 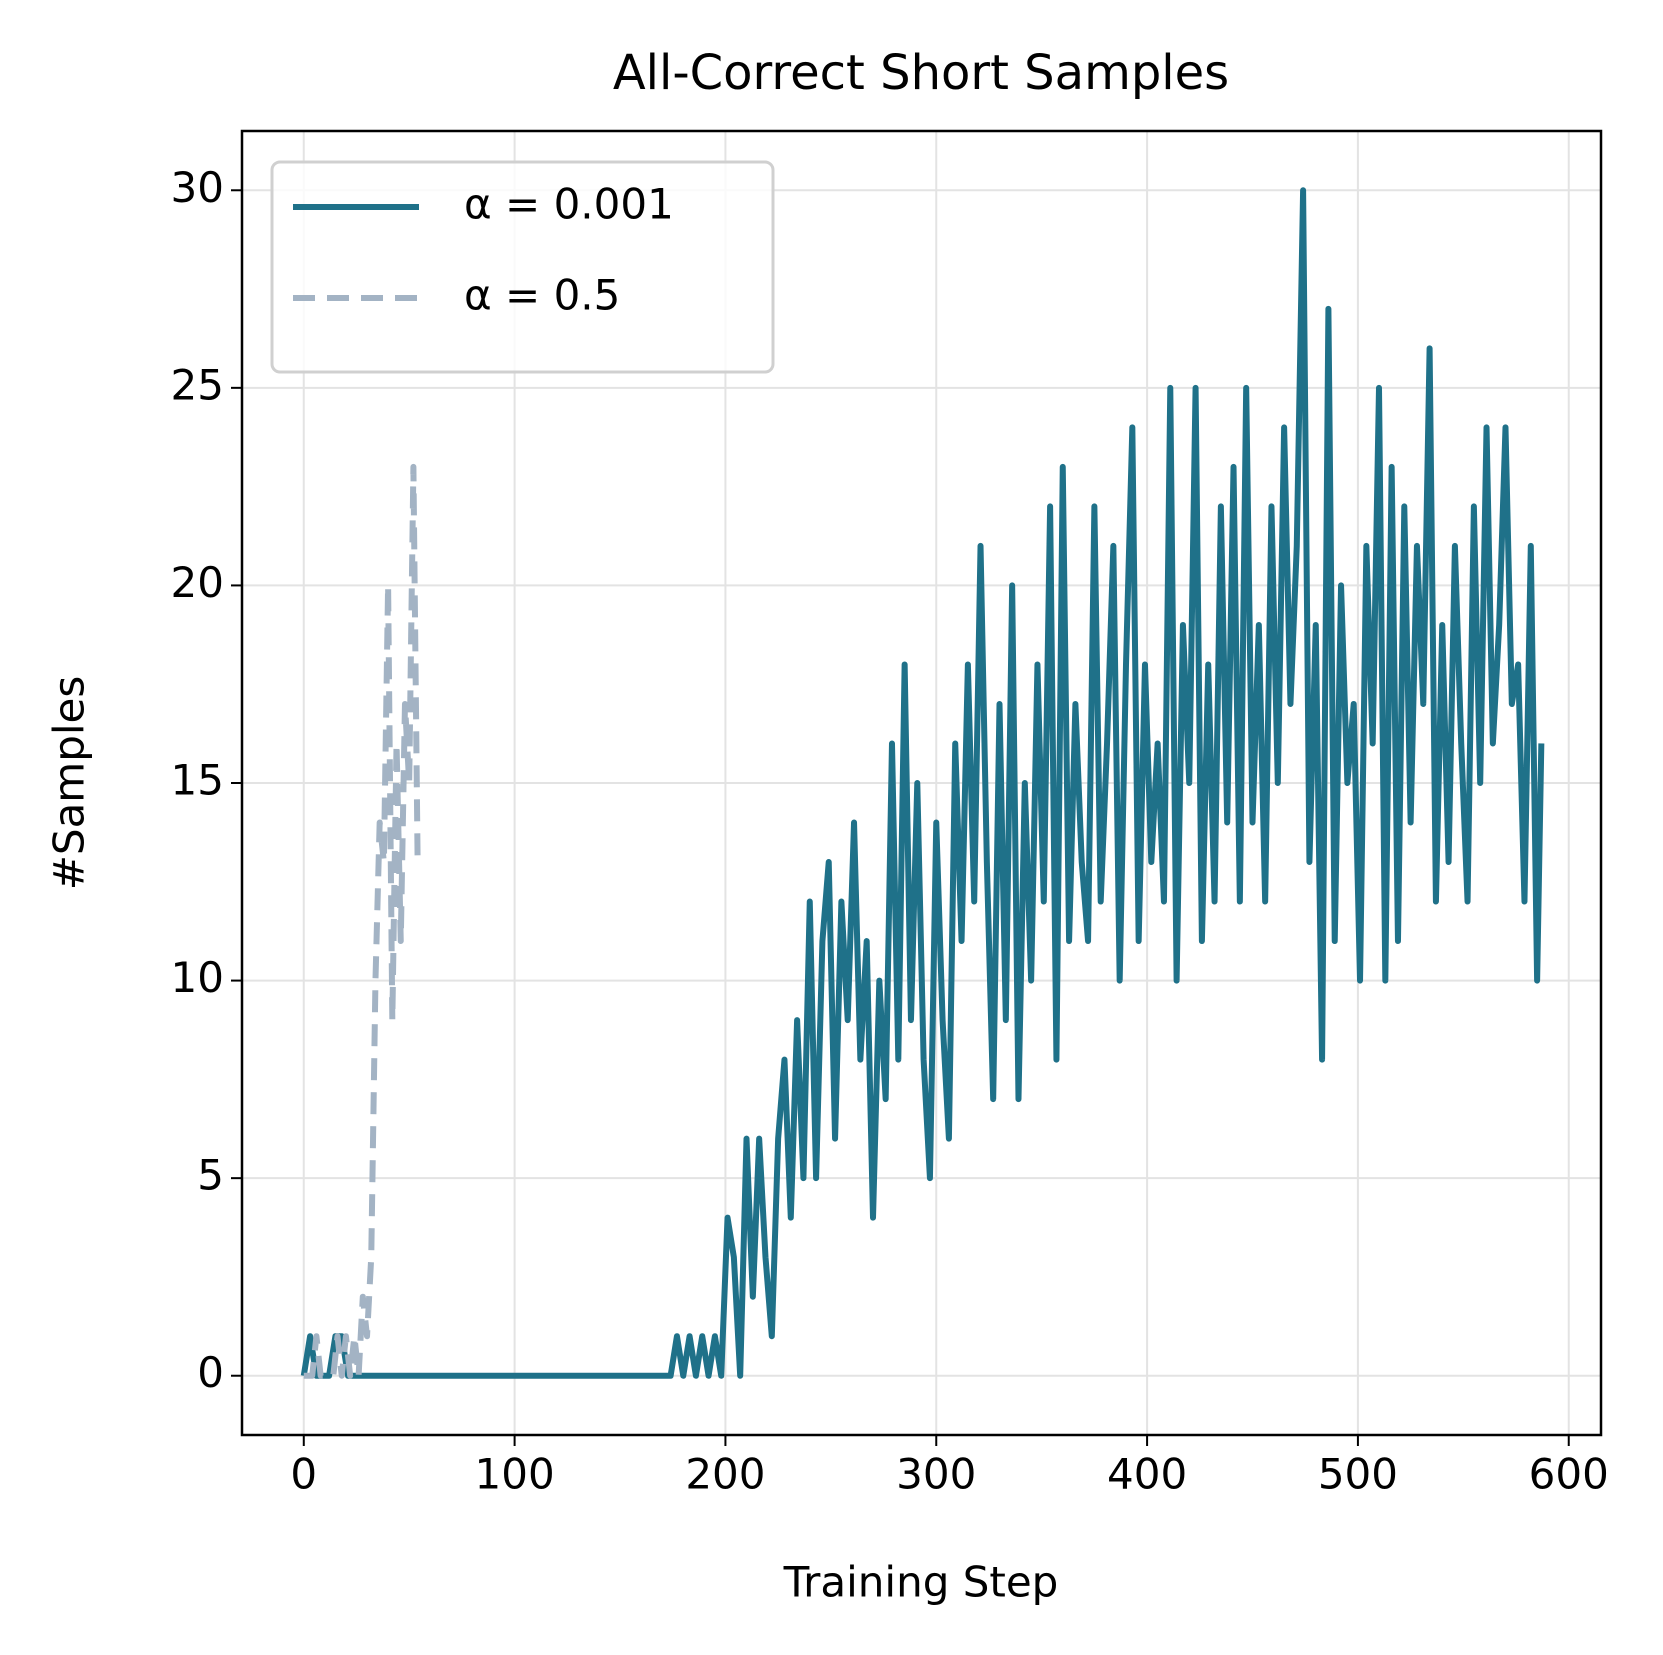 What do you see at coordinates (569, 204) in the screenshot?
I see `legend-label: α = 0.001` at bounding box center [569, 204].